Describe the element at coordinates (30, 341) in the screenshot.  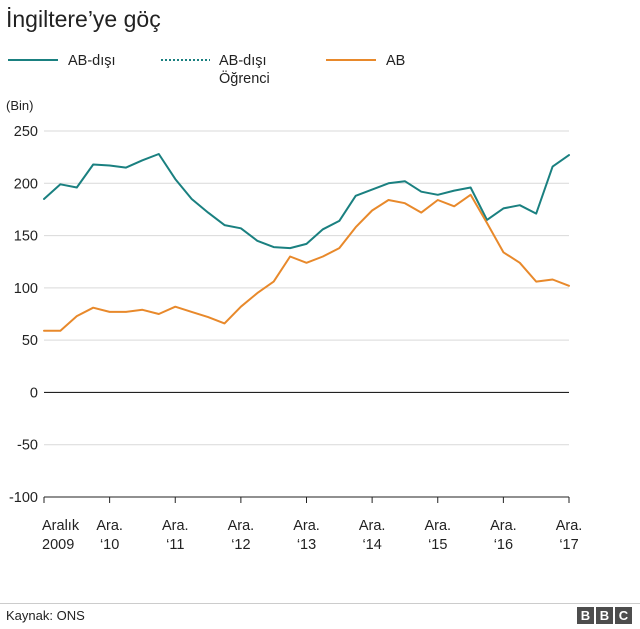
I see `y-tick-label: 50` at that location.